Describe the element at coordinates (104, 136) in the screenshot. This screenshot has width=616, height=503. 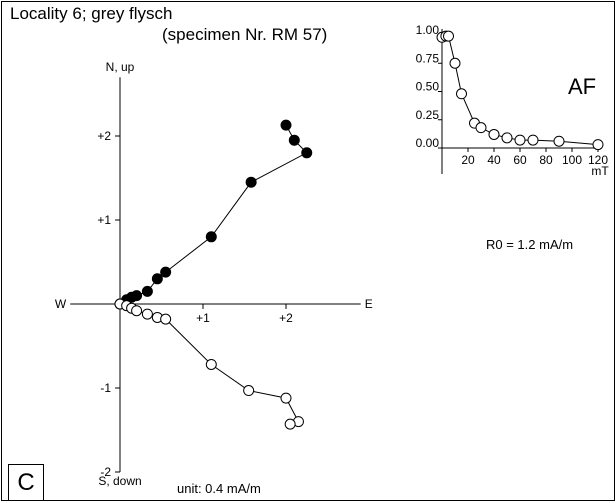
I see `y-tick-label: +2` at that location.